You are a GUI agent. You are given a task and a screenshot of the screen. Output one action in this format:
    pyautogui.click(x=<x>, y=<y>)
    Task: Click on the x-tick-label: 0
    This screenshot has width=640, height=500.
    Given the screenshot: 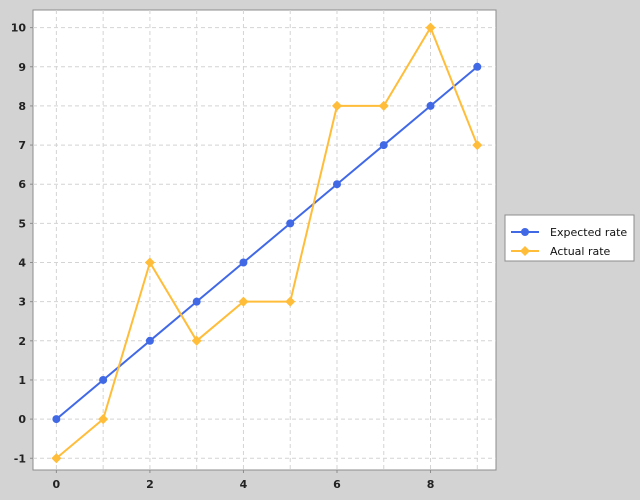 What is the action you would take?
    pyautogui.click(x=57, y=484)
    